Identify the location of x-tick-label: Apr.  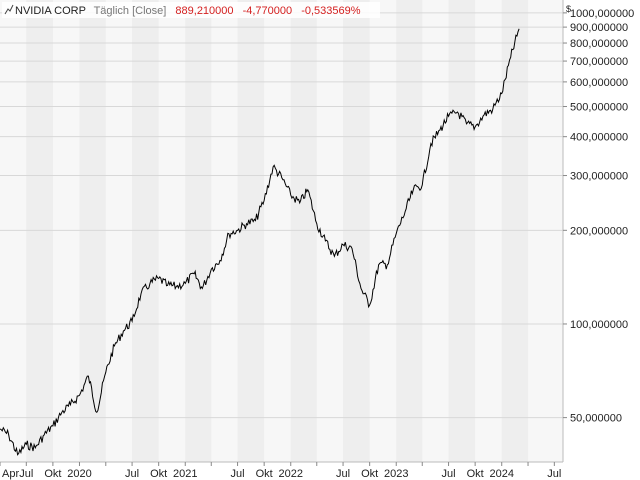
(10, 474).